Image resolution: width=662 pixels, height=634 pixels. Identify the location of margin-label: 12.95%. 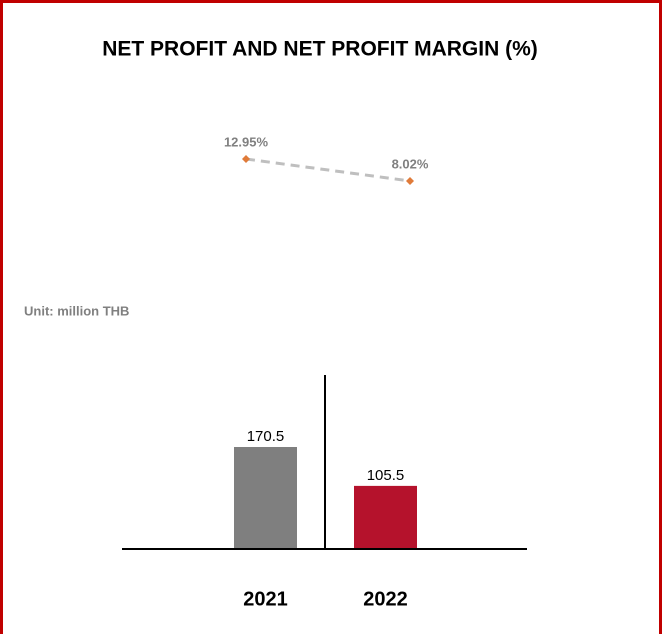
(246, 141).